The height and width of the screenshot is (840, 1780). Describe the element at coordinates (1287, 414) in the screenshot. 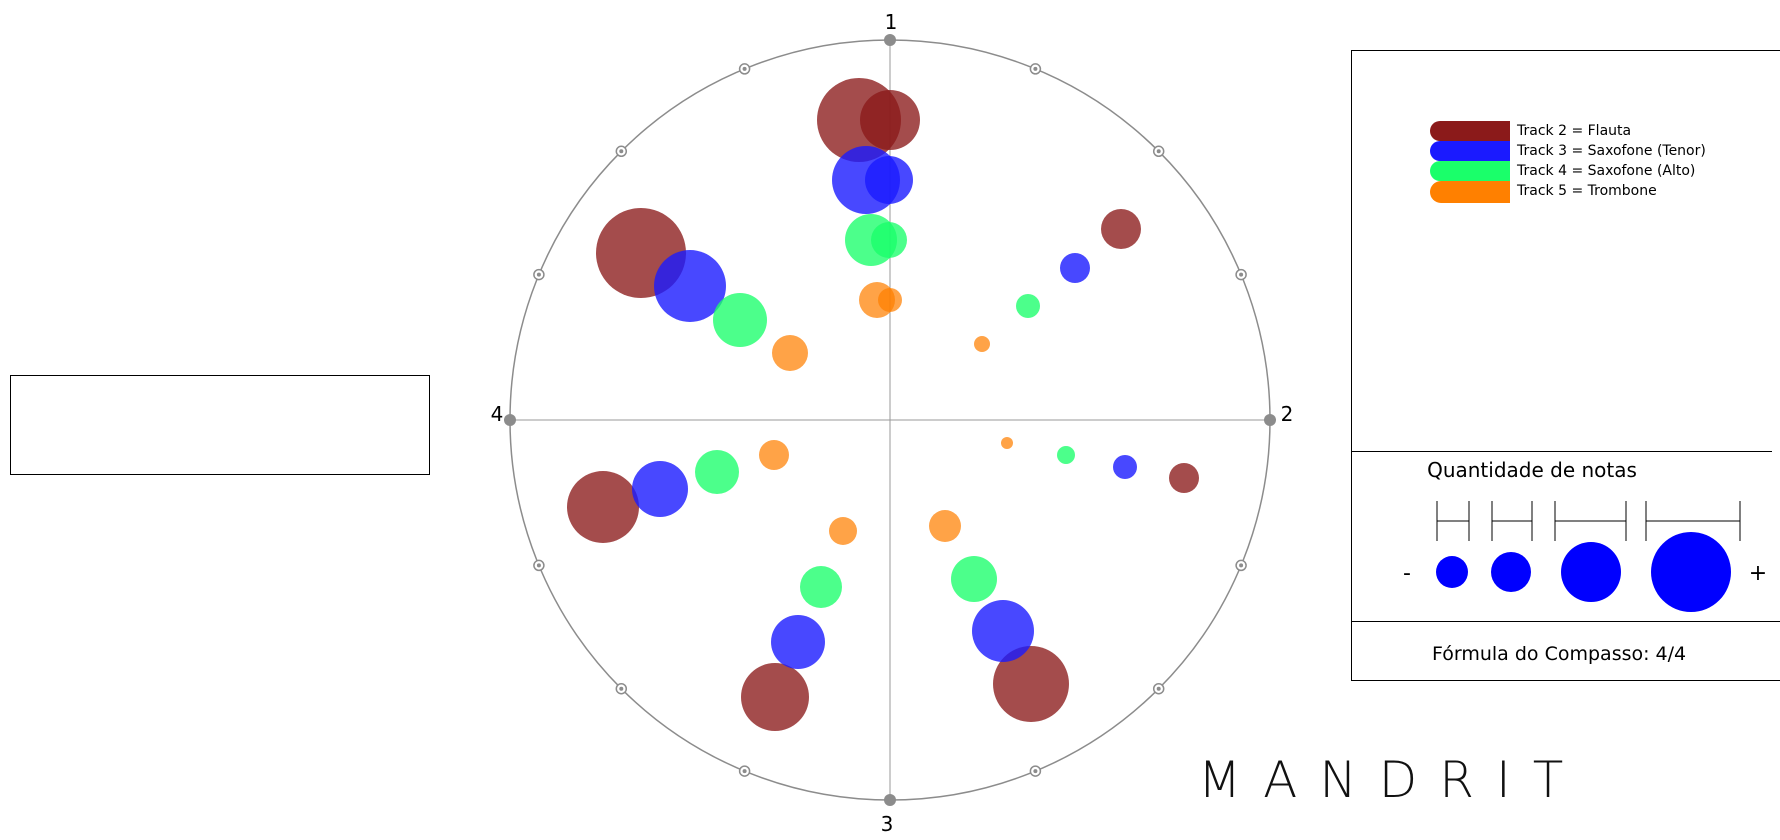

I see `beat-label-2: 2` at that location.